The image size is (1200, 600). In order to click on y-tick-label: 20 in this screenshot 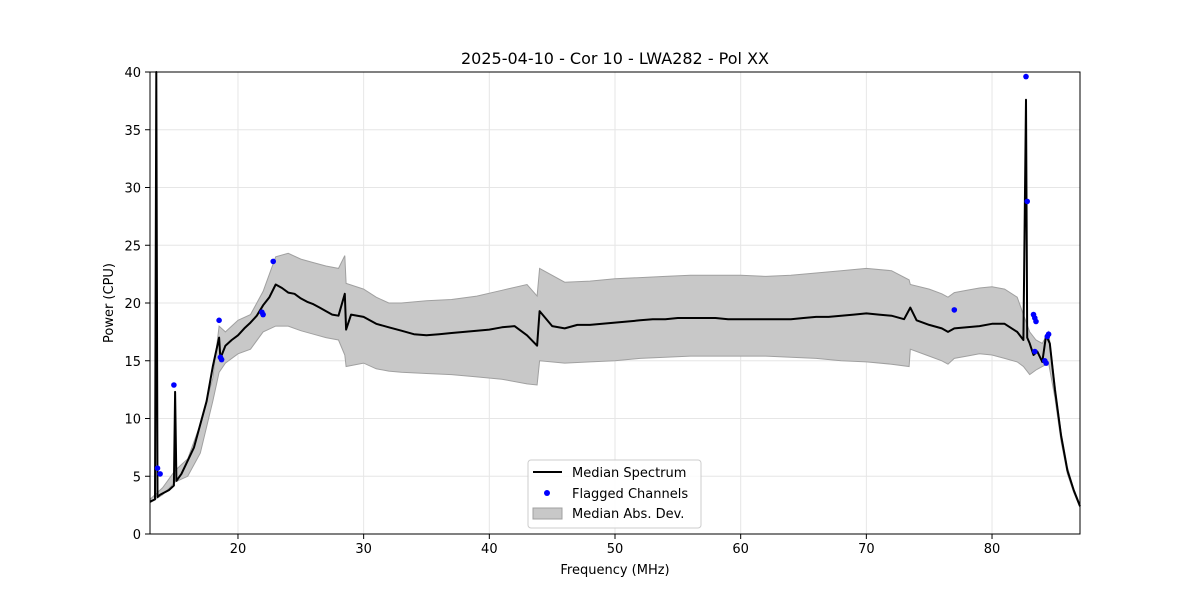, I will do `click(132, 304)`.